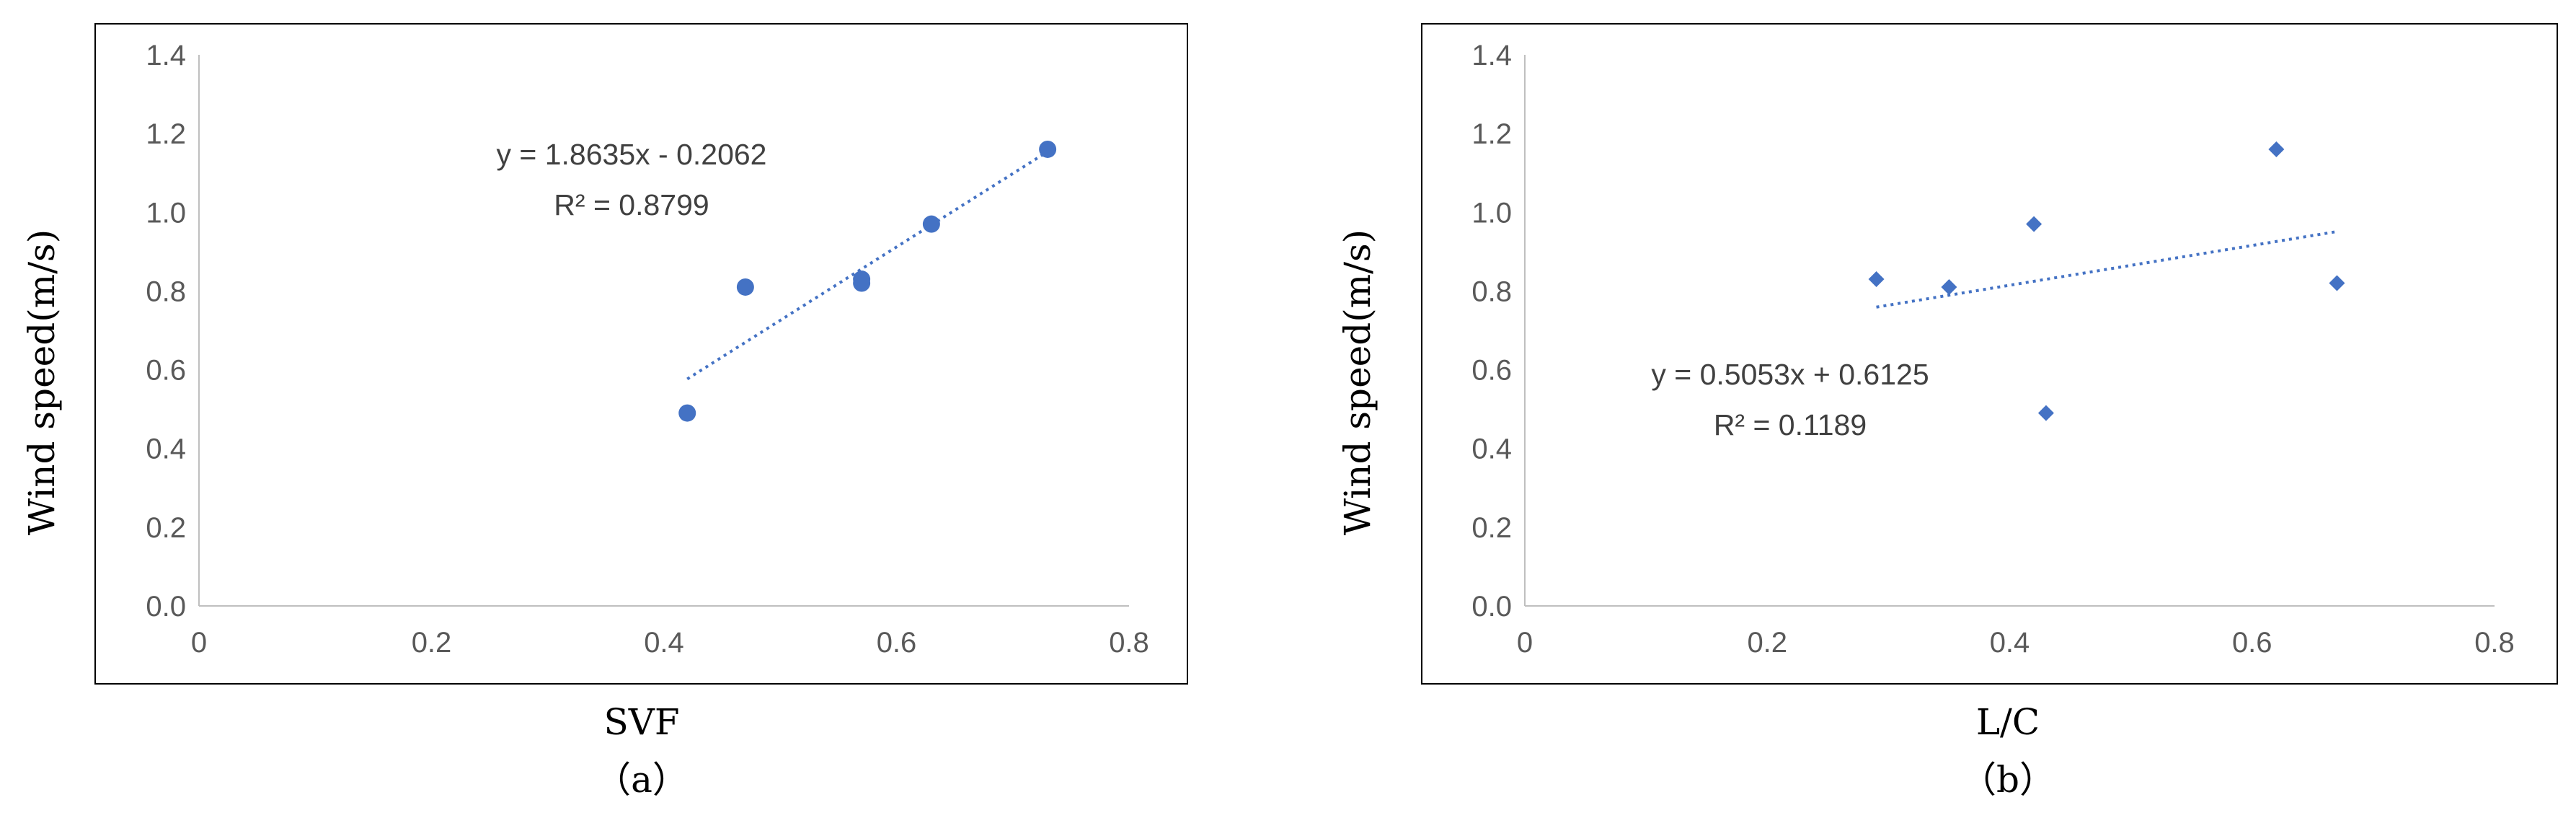 Image resolution: width=2576 pixels, height=818 pixels. Describe the element at coordinates (642, 780) in the screenshot. I see `panel-a-caption: （a）` at that location.